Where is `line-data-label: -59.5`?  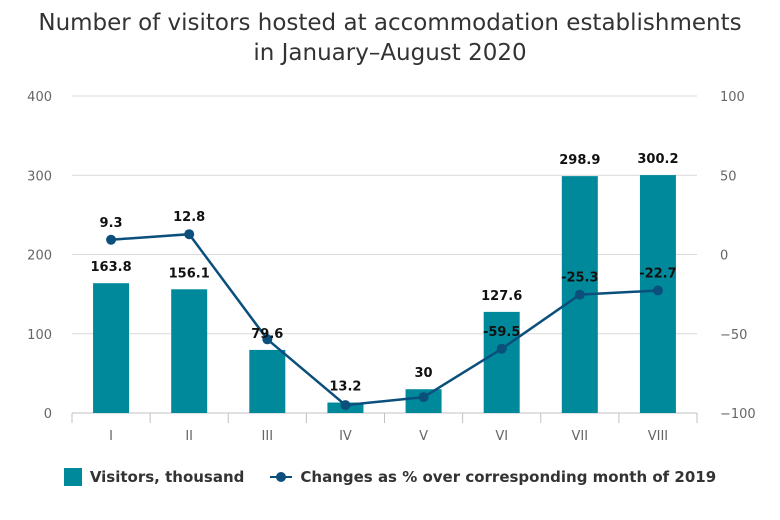 line-data-label: -59.5 is located at coordinates (501, 332).